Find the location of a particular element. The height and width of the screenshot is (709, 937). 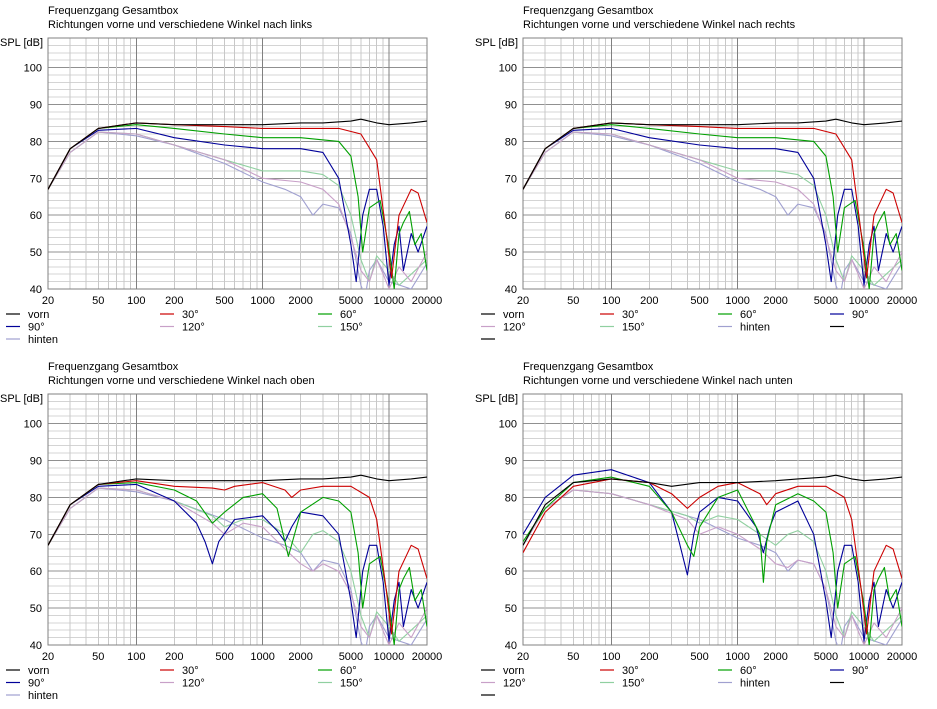

y-tick-label: 40 is located at coordinates (36, 290).